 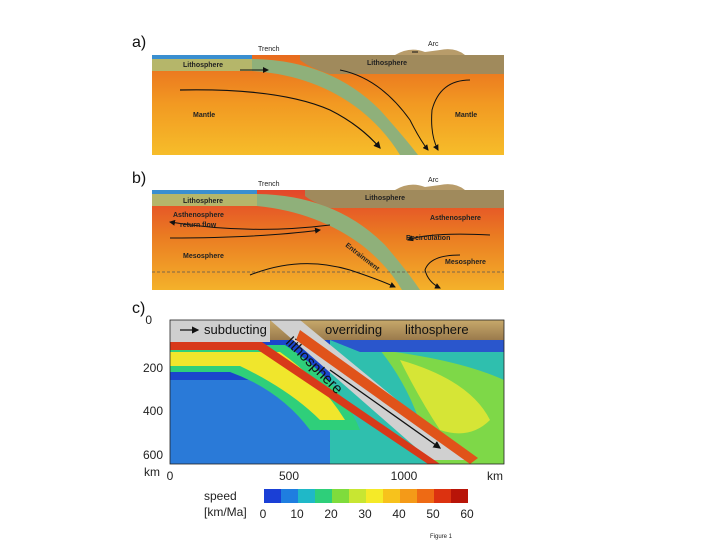 I want to click on legend-tick: 60, so click(x=467, y=514).